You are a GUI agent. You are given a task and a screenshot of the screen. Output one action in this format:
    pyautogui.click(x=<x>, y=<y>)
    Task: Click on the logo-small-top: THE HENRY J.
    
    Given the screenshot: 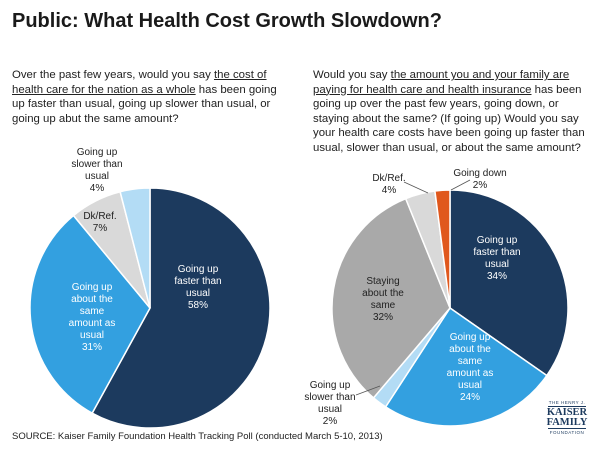 What is the action you would take?
    pyautogui.click(x=567, y=402)
    